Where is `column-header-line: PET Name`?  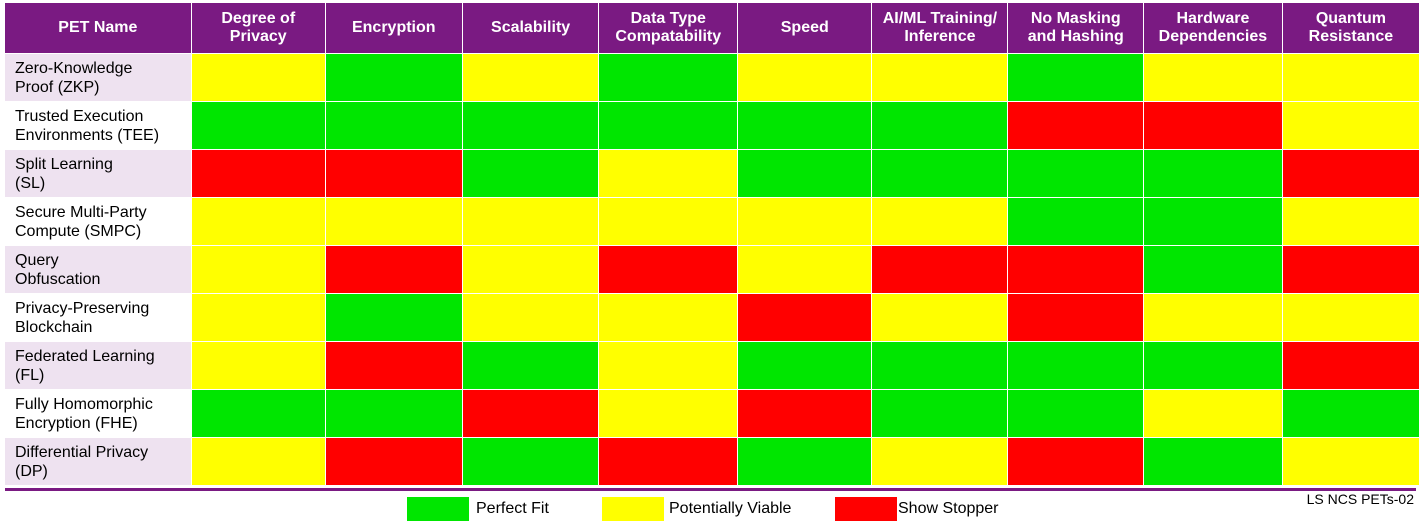
column-header-line: PET Name is located at coordinates (98, 27).